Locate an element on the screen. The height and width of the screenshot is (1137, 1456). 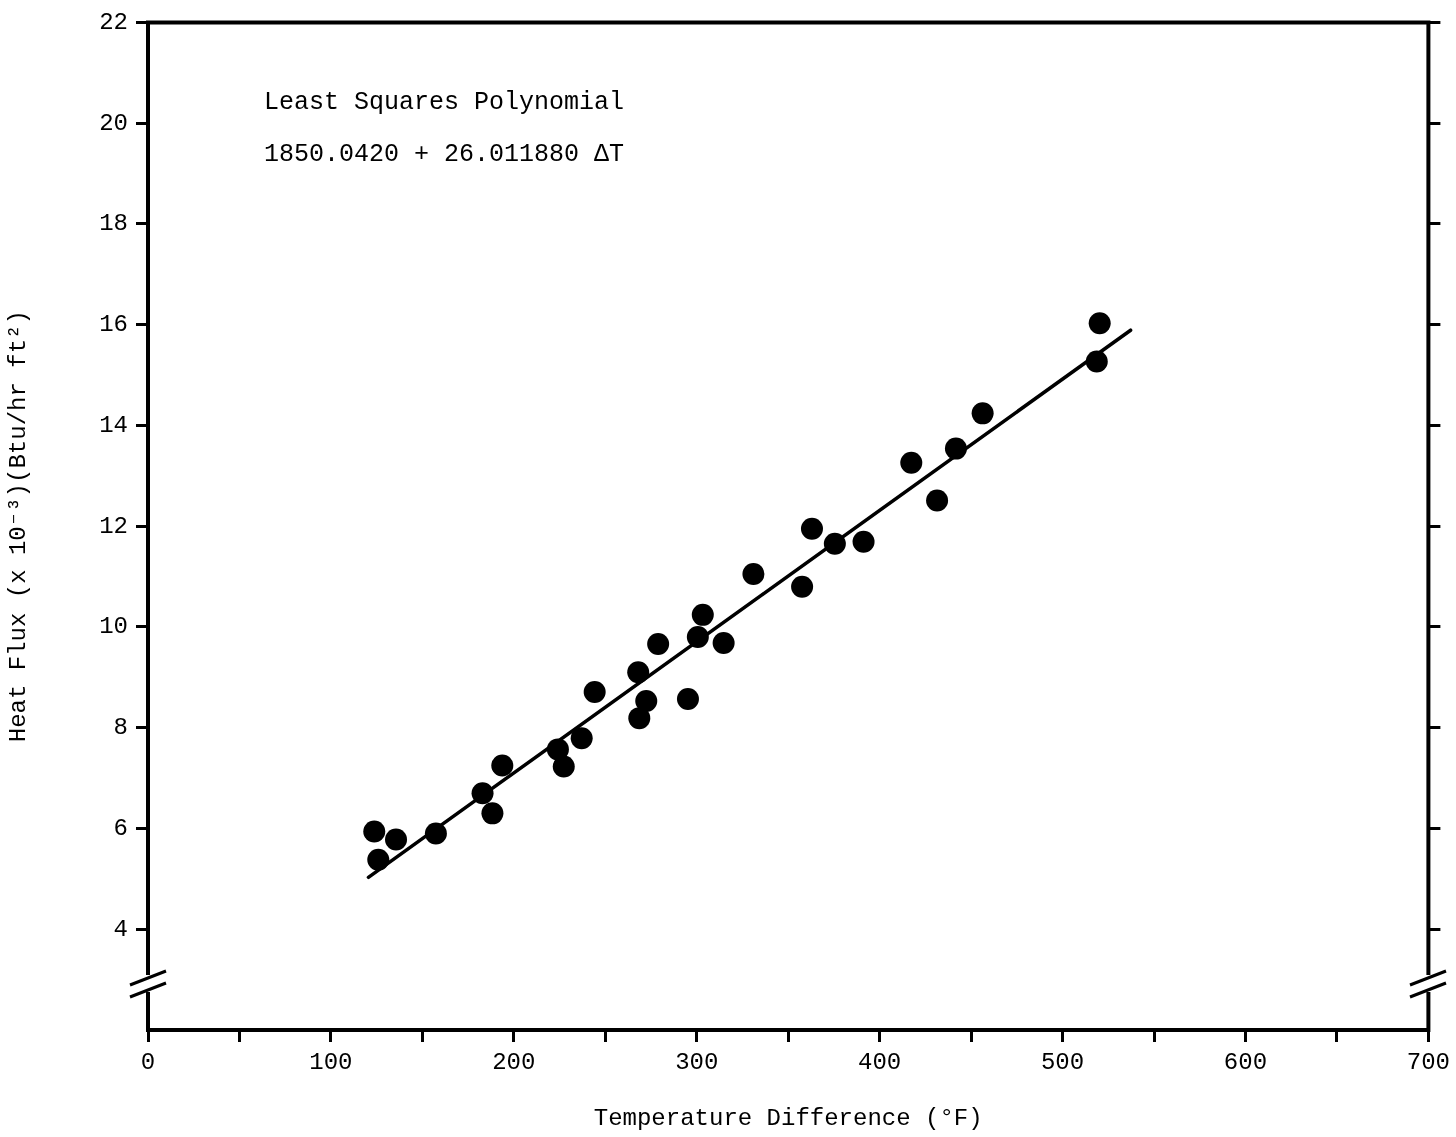
x-tick-label: 100 is located at coordinates (331, 1062).